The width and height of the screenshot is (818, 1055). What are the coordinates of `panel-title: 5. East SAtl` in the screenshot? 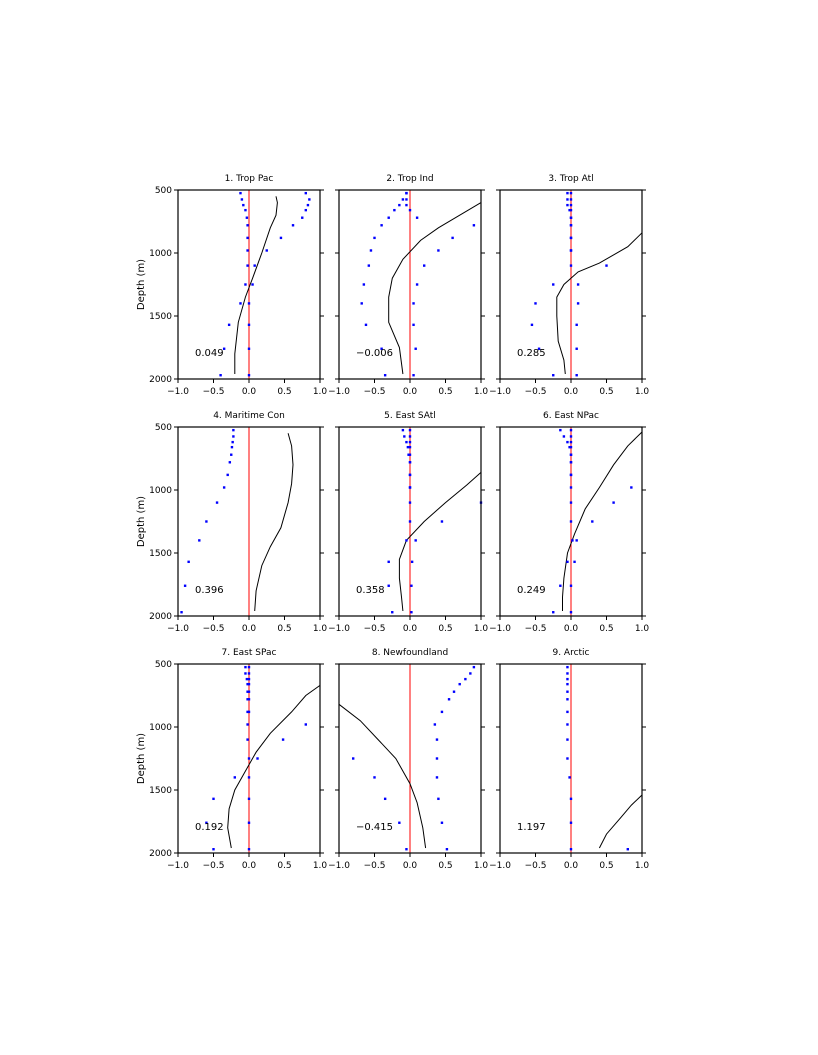 It's located at (410, 416).